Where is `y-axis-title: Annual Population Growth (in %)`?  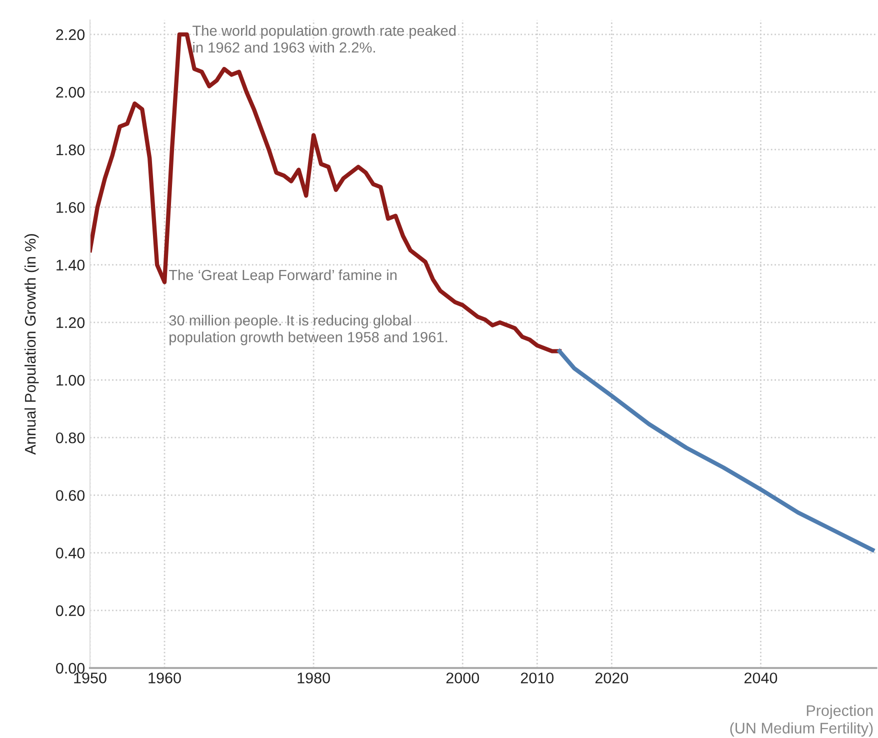 y-axis-title: Annual Population Growth (in %) is located at coordinates (31, 344).